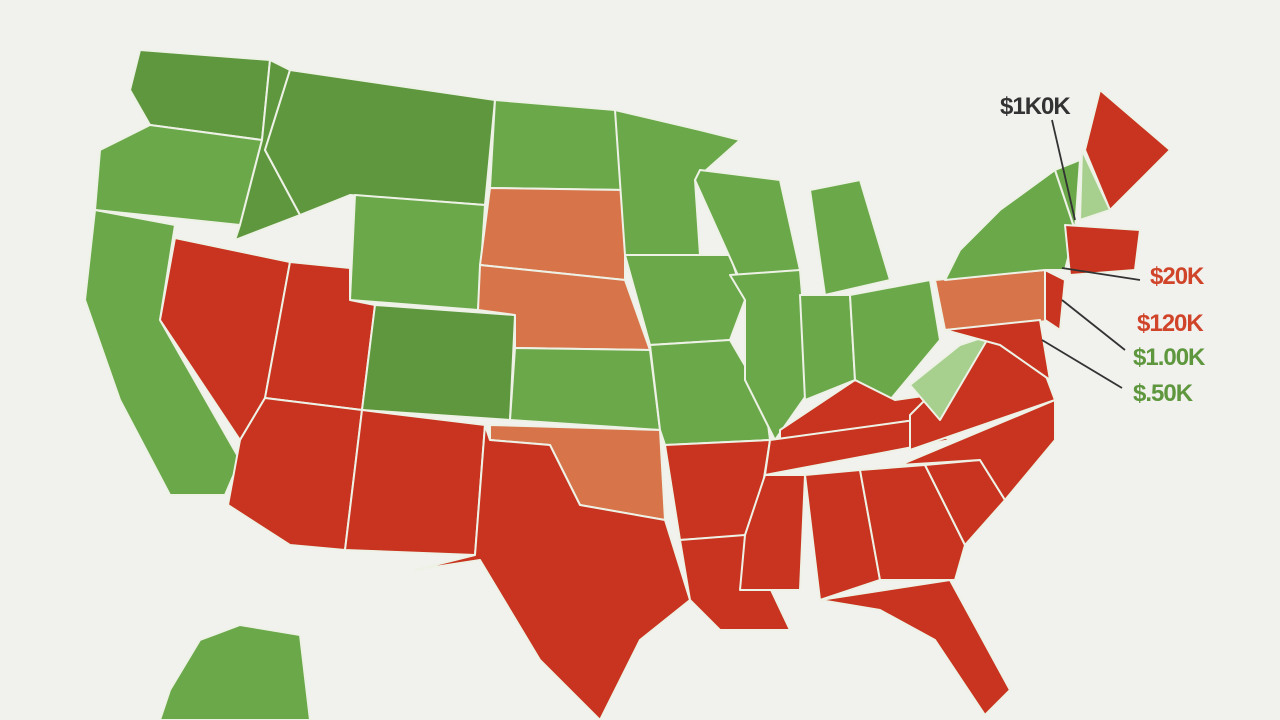 The width and height of the screenshot is (1280, 720). Describe the element at coordinates (1170, 323) in the screenshot. I see `map-label: $120K` at that location.